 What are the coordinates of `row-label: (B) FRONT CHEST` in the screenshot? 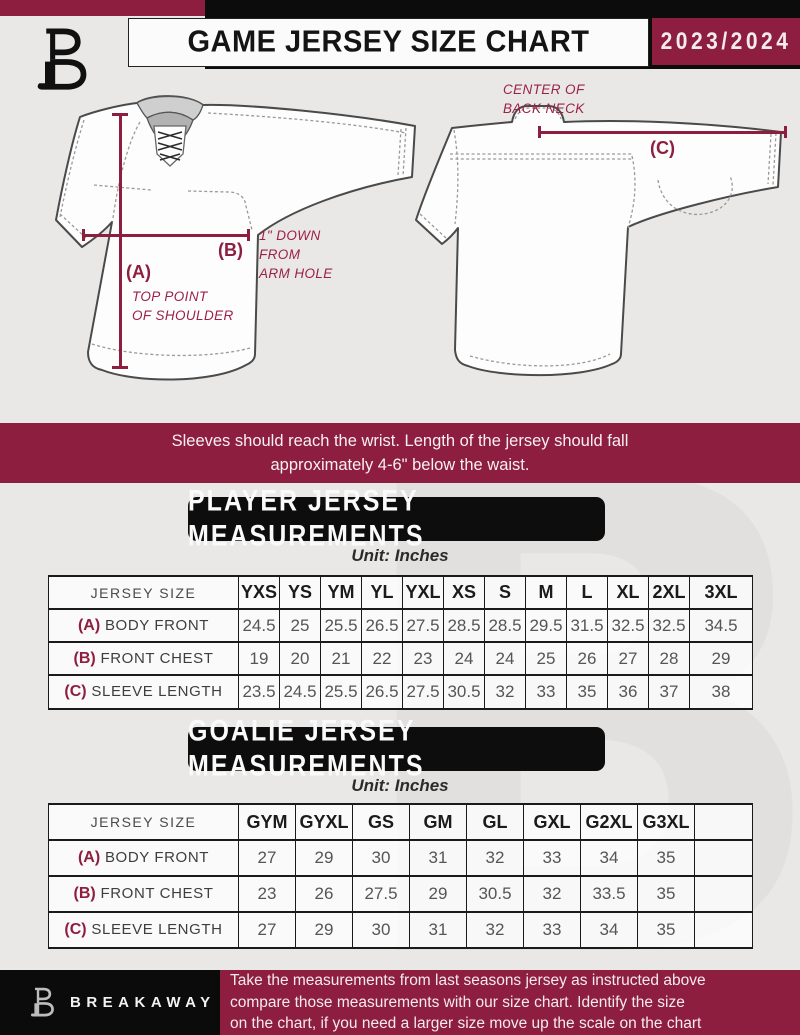 It's located at (143, 658).